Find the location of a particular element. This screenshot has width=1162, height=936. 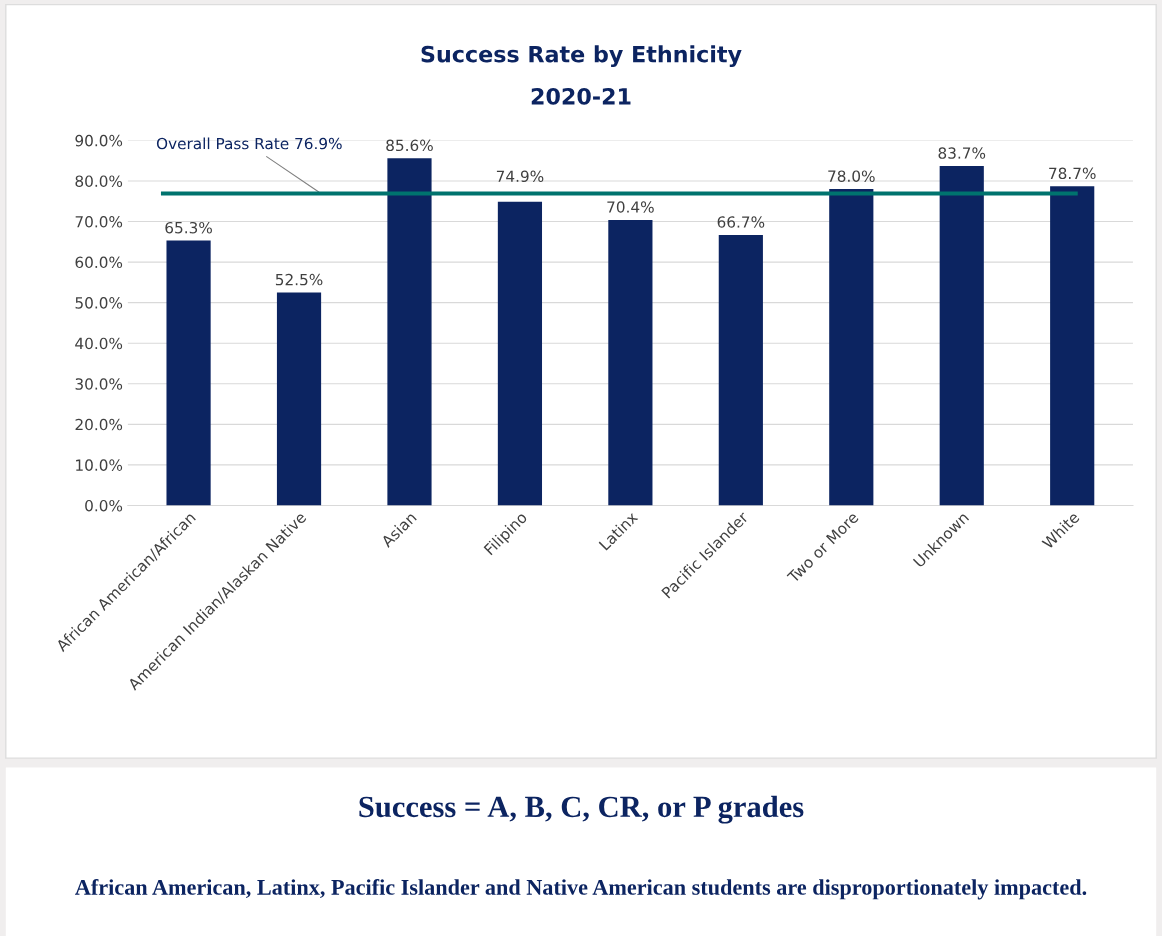

y-tick-label: 0.0% is located at coordinates (104, 505).